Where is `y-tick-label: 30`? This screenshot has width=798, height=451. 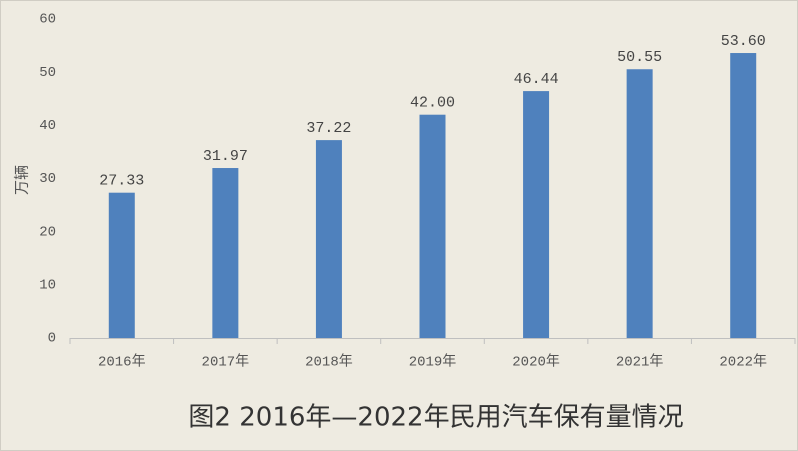
y-tick-label: 30 is located at coordinates (47, 179).